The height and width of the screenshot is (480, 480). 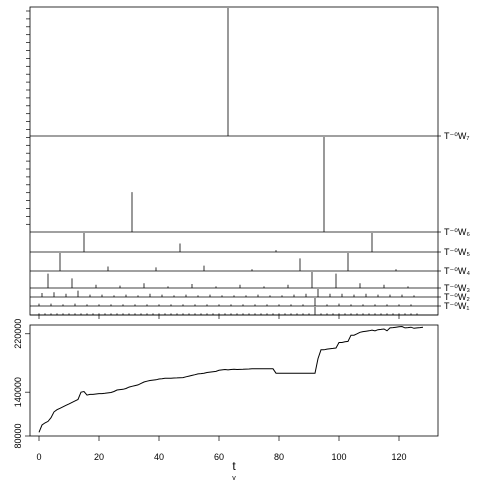 I want to click on panel-label: T⁻⁰W₄, so click(x=457, y=271).